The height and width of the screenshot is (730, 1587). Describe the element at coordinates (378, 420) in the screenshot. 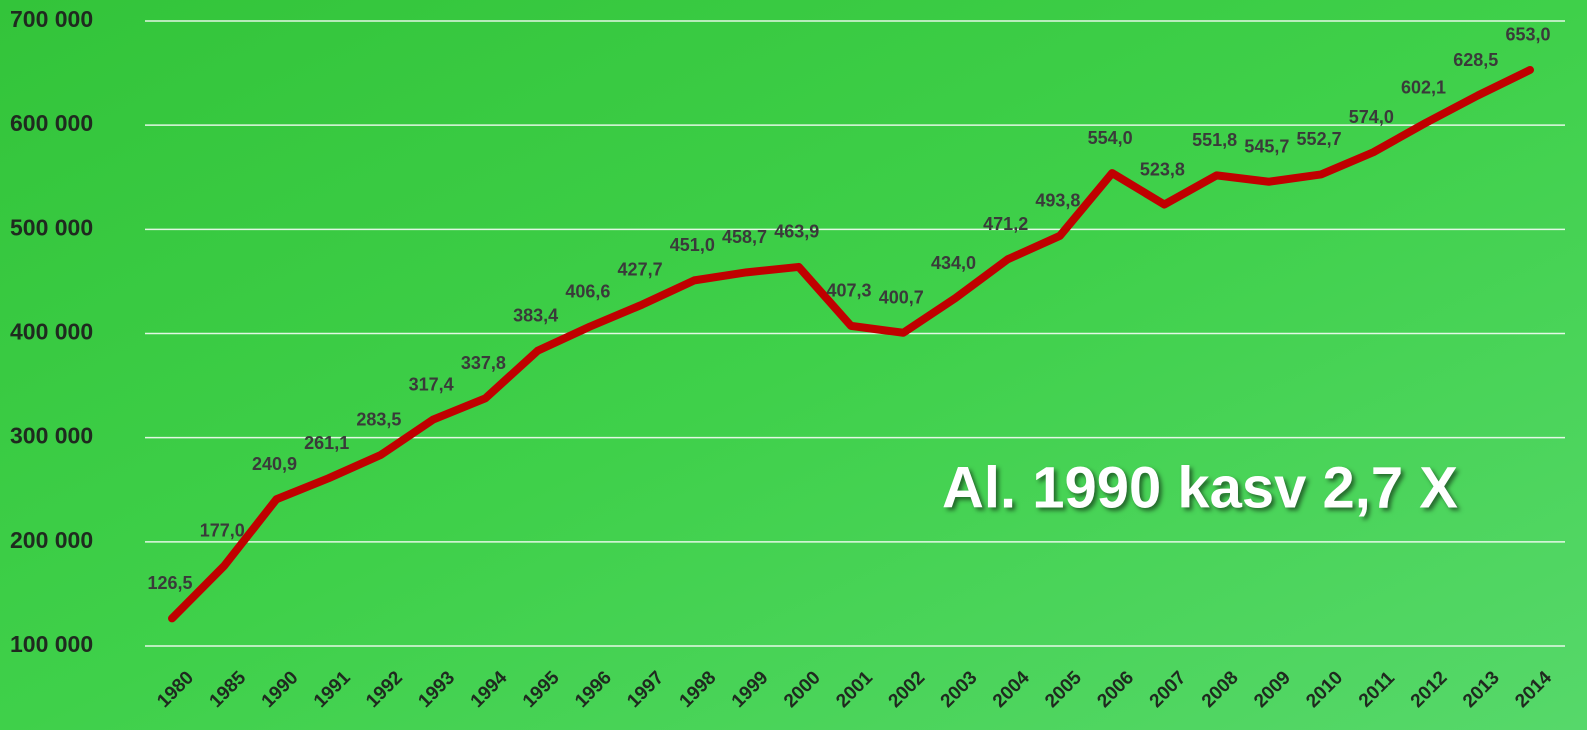

I see `data-label: 283,5` at that location.